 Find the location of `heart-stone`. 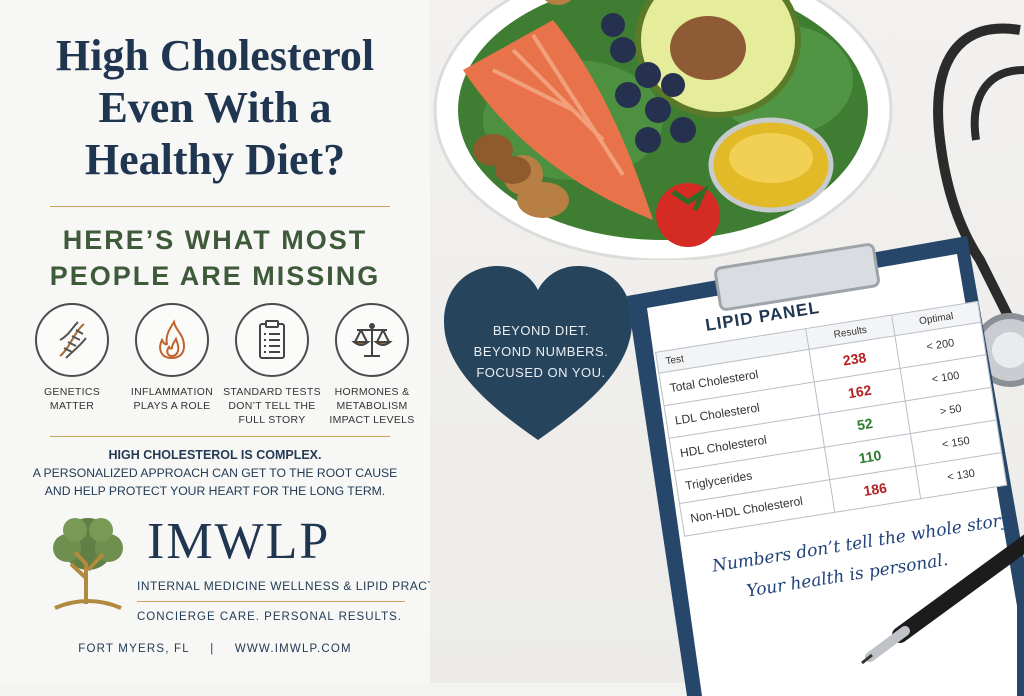

heart-stone is located at coordinates (538, 353).